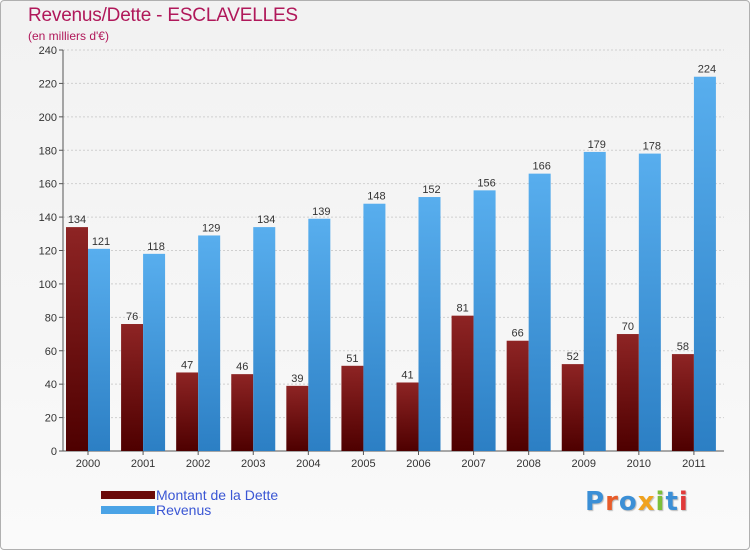 The image size is (750, 550). I want to click on legend-swatch-revenus, so click(128, 510).